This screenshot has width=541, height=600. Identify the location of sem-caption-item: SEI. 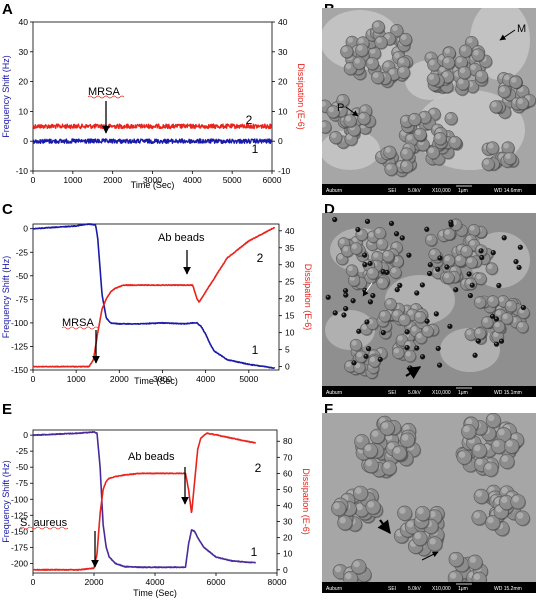
(392, 191).